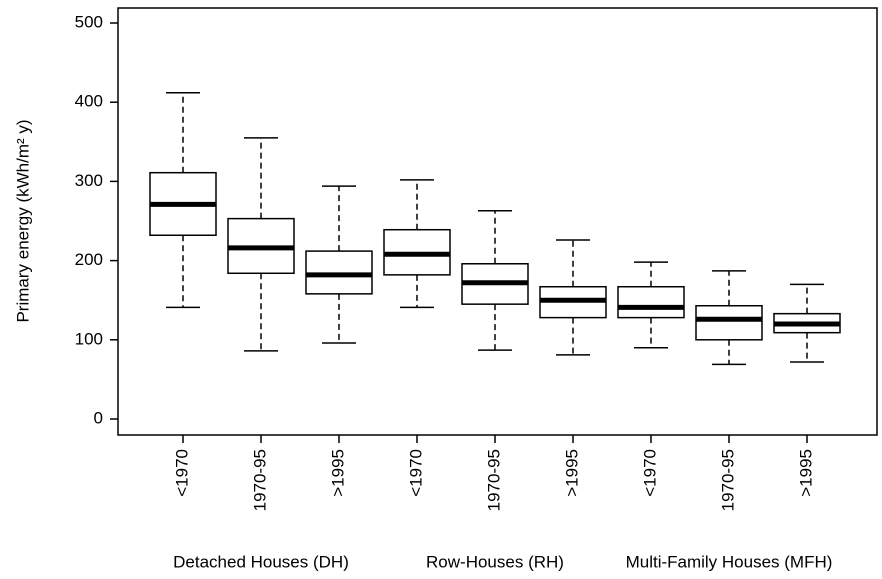  Describe the element at coordinates (729, 561) in the screenshot. I see `group-label: Multi-Family Houses (MFH)` at that location.